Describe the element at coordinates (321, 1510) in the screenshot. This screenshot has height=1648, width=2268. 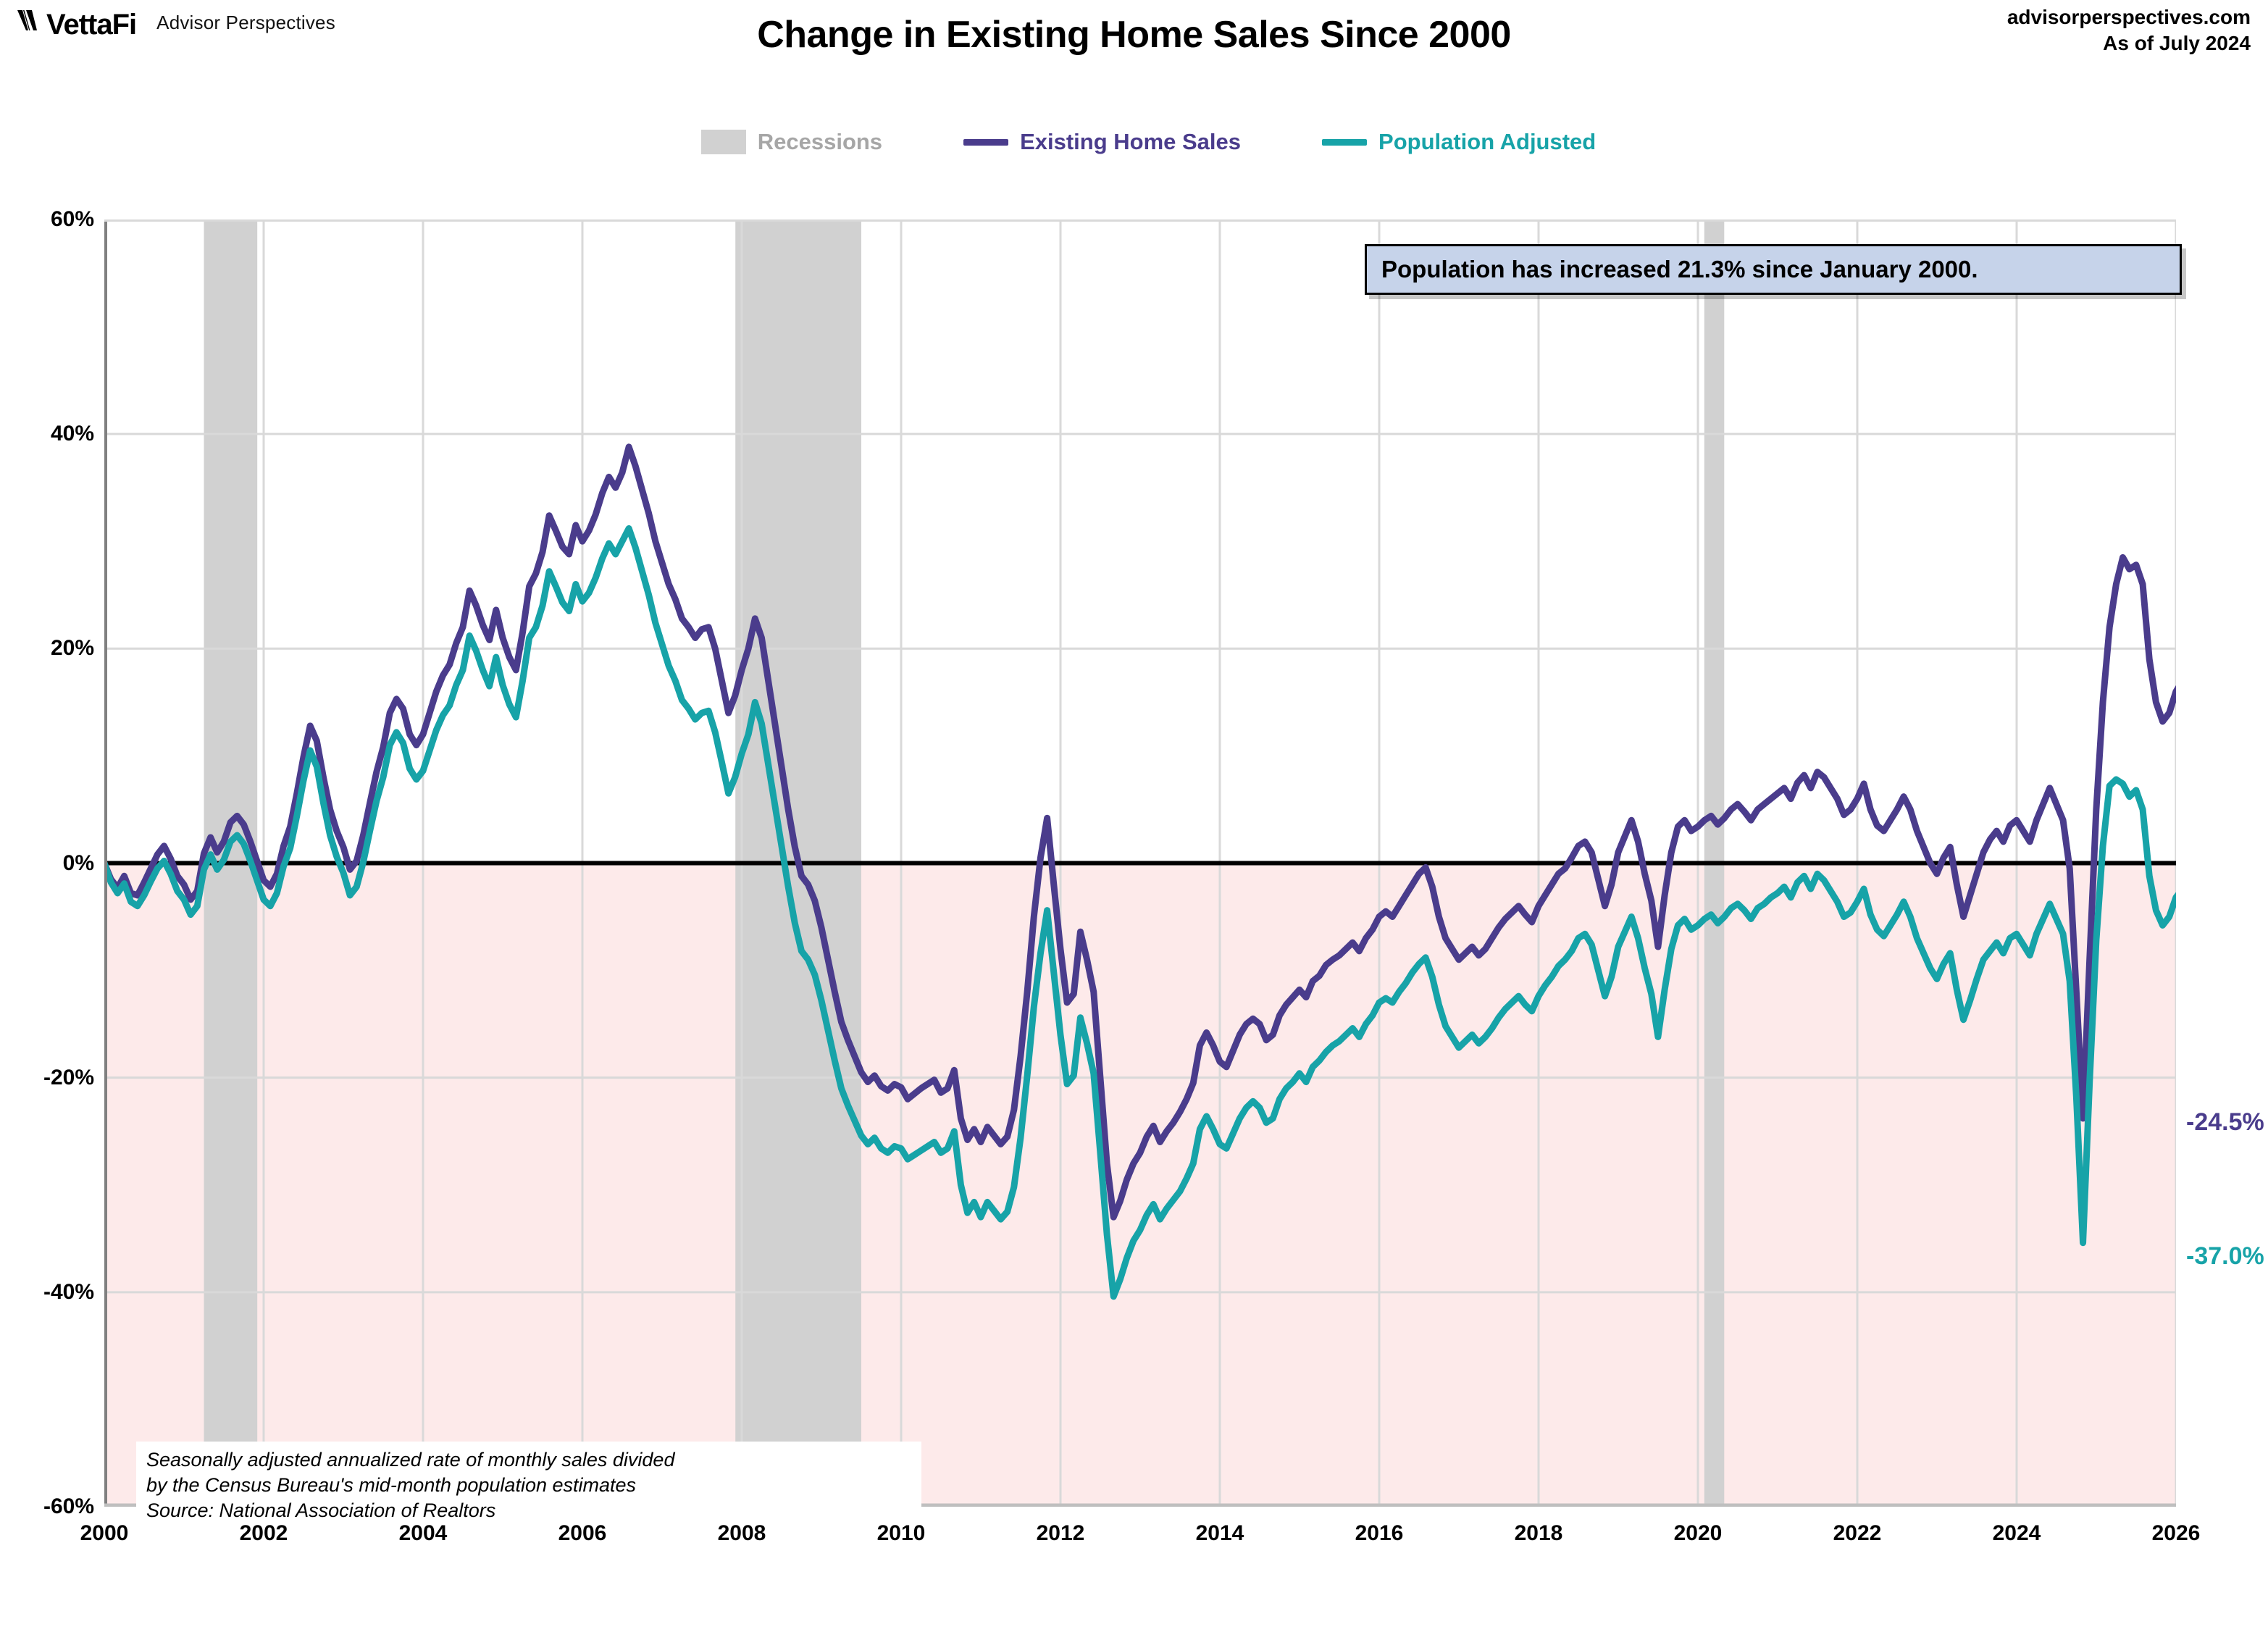
I see `footnote-line-3: Source: National Association of Realtors` at that location.